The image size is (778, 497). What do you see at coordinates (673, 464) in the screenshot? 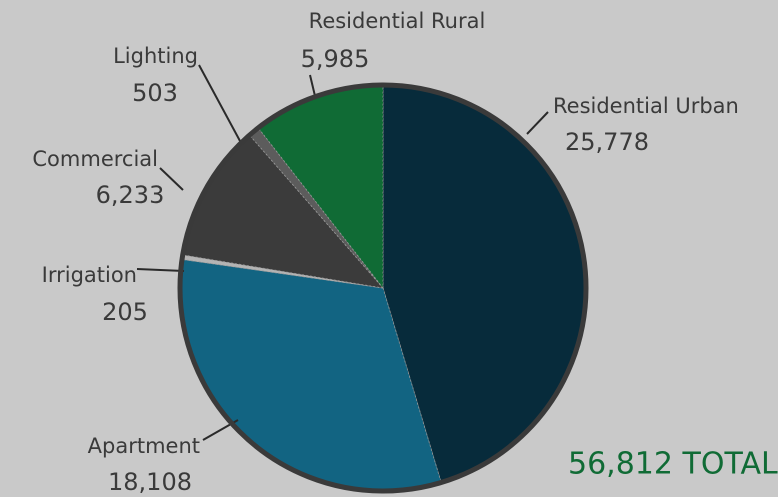
I see `total-label: 56,812 TOTAL` at bounding box center [673, 464].